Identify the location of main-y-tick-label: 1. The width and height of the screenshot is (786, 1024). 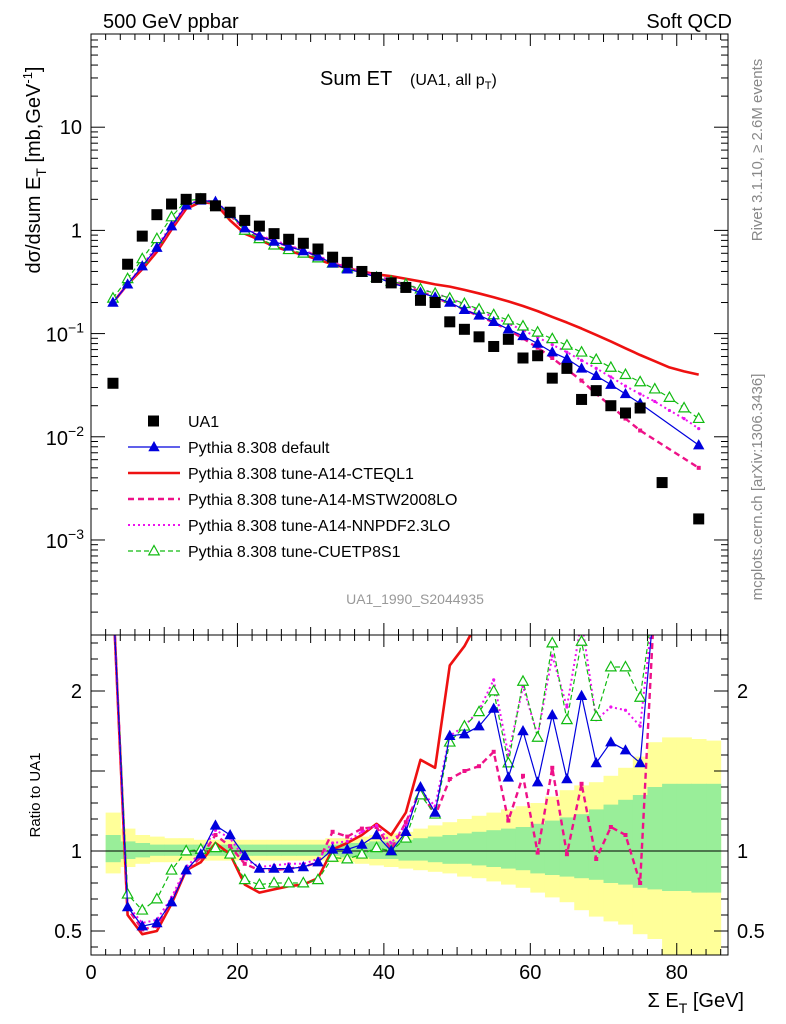
(76, 231).